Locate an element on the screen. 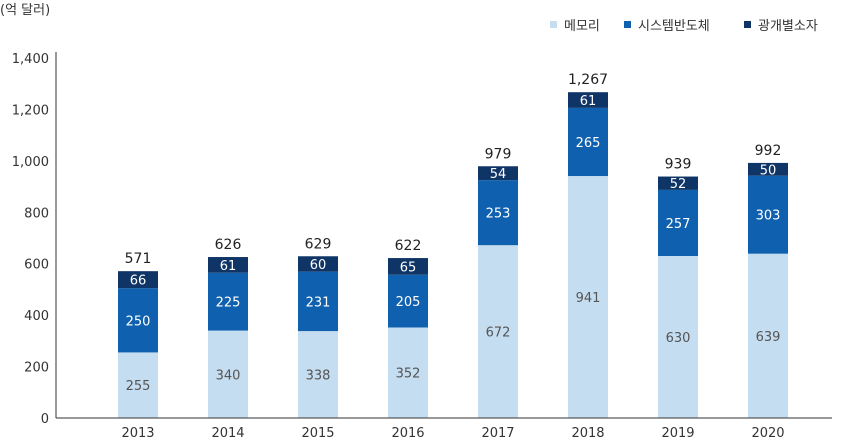 Image resolution: width=850 pixels, height=444 pixels. bar-value-label: 60 is located at coordinates (318, 265).